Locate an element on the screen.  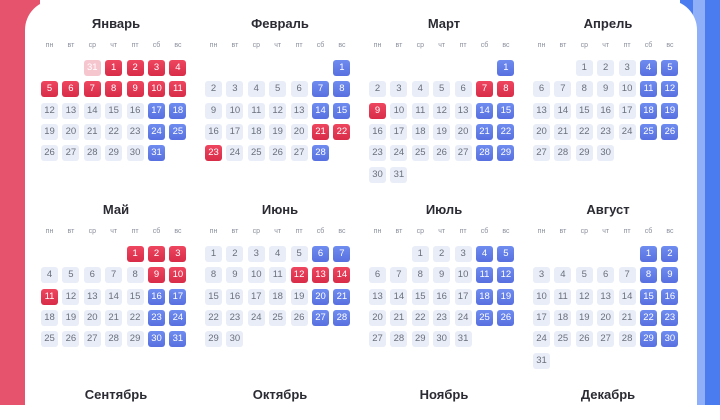
day-cell-workday: 11 is located at coordinates (256, 110).